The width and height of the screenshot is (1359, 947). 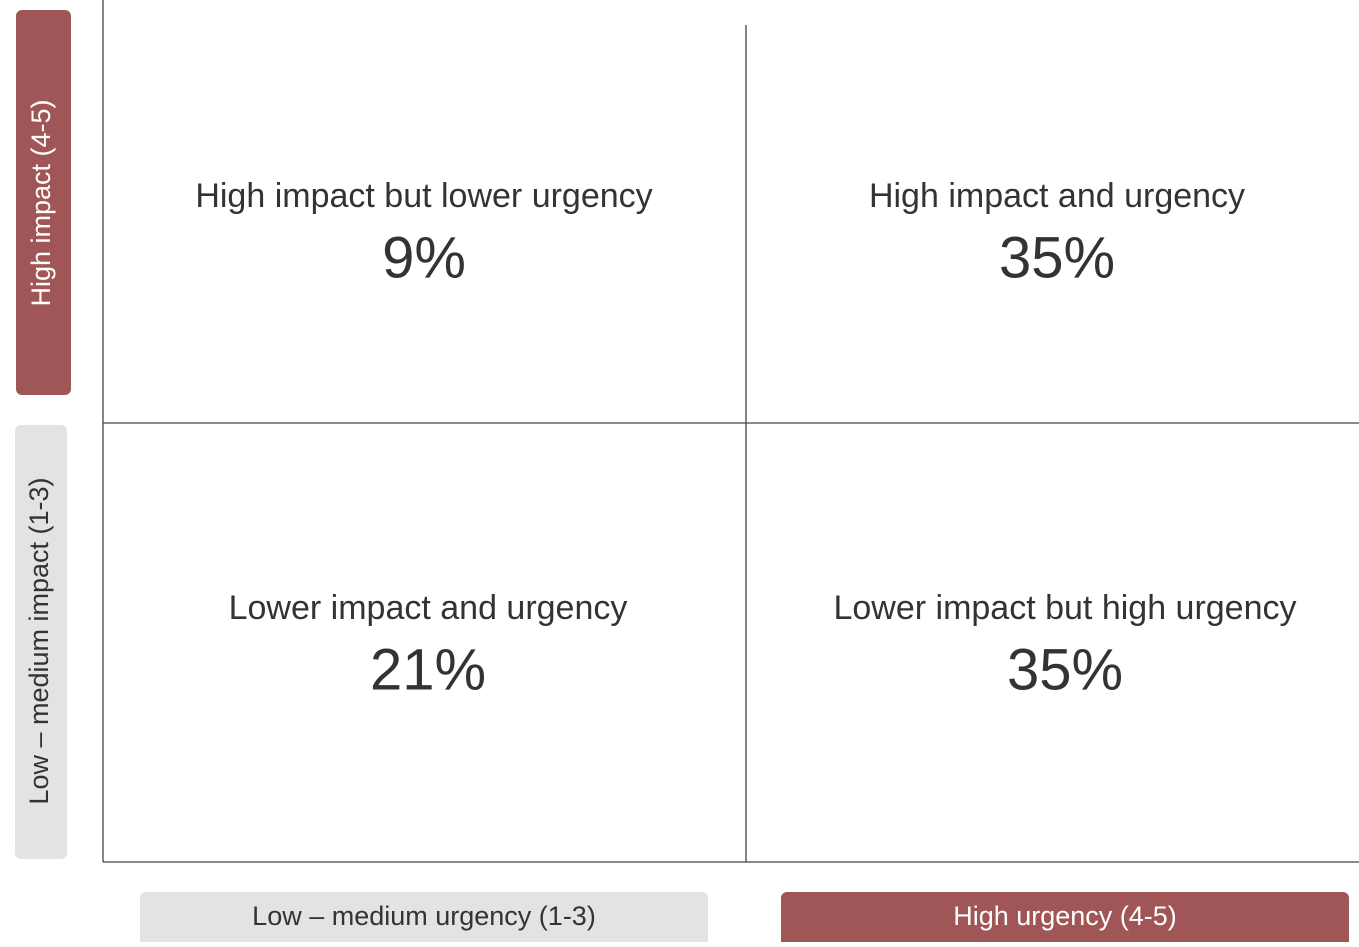 I want to click on y-low-box, so click(x=41, y=642).